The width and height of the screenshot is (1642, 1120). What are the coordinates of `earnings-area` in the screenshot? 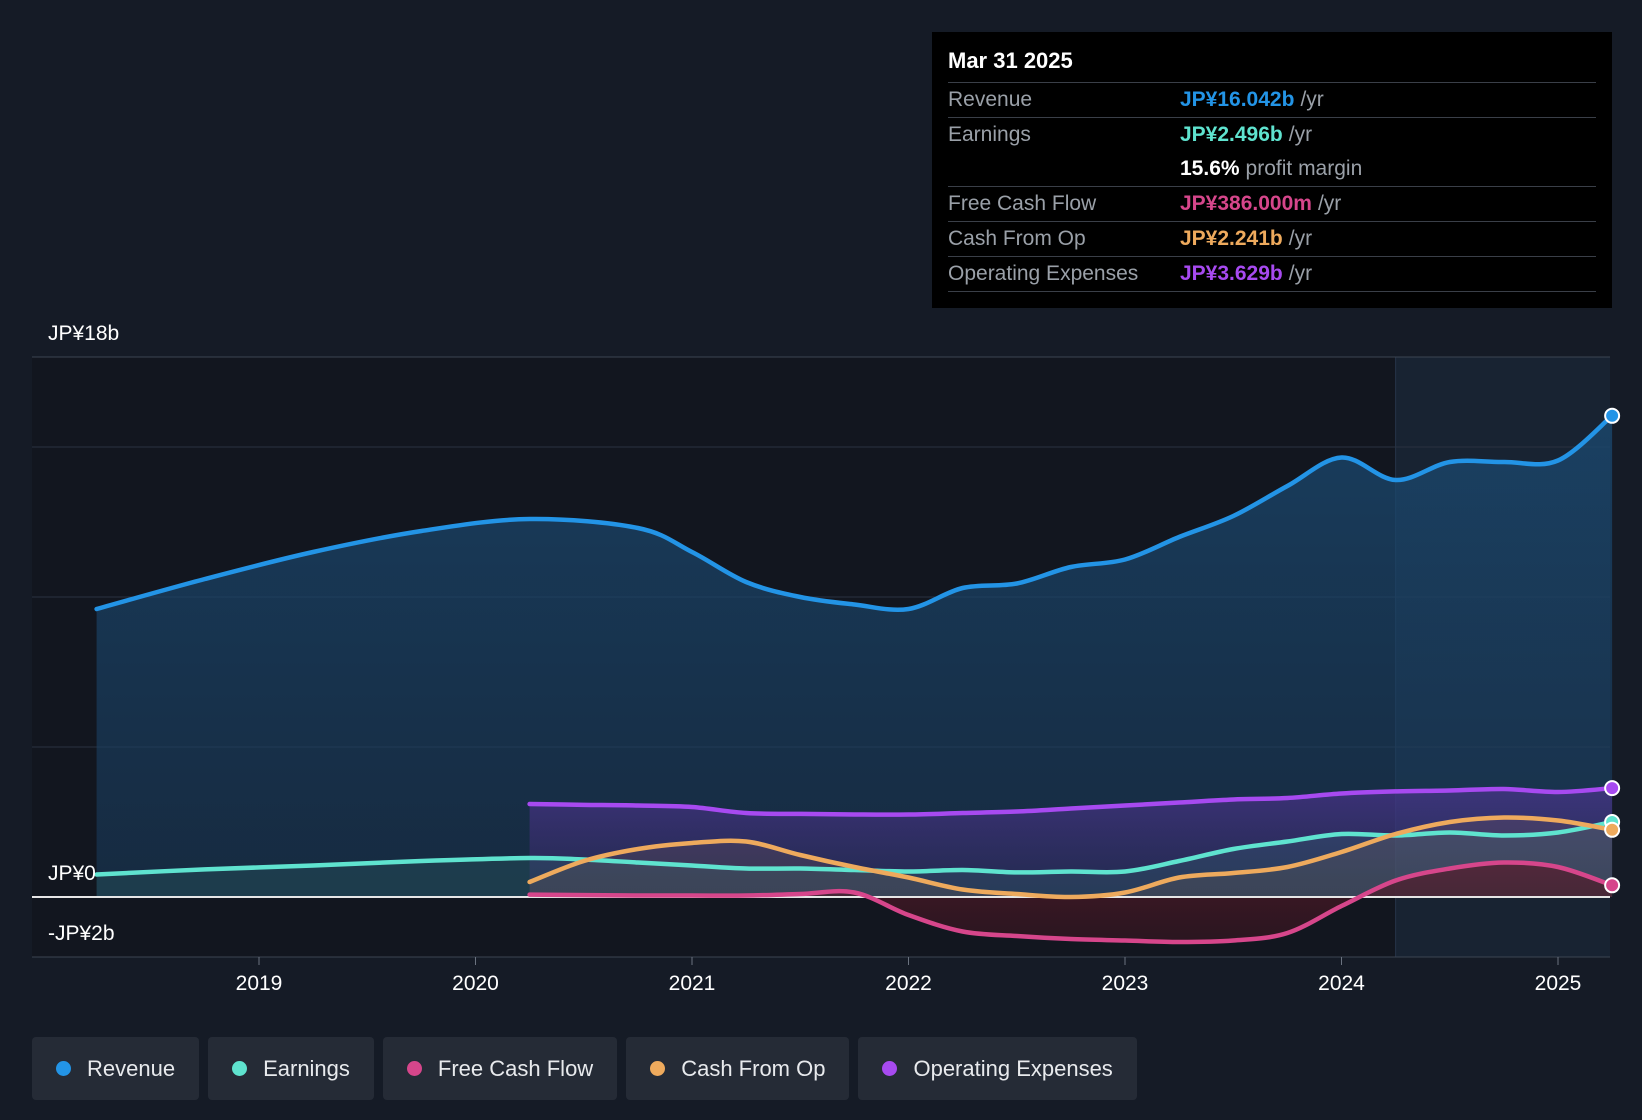 It's located at (854, 859).